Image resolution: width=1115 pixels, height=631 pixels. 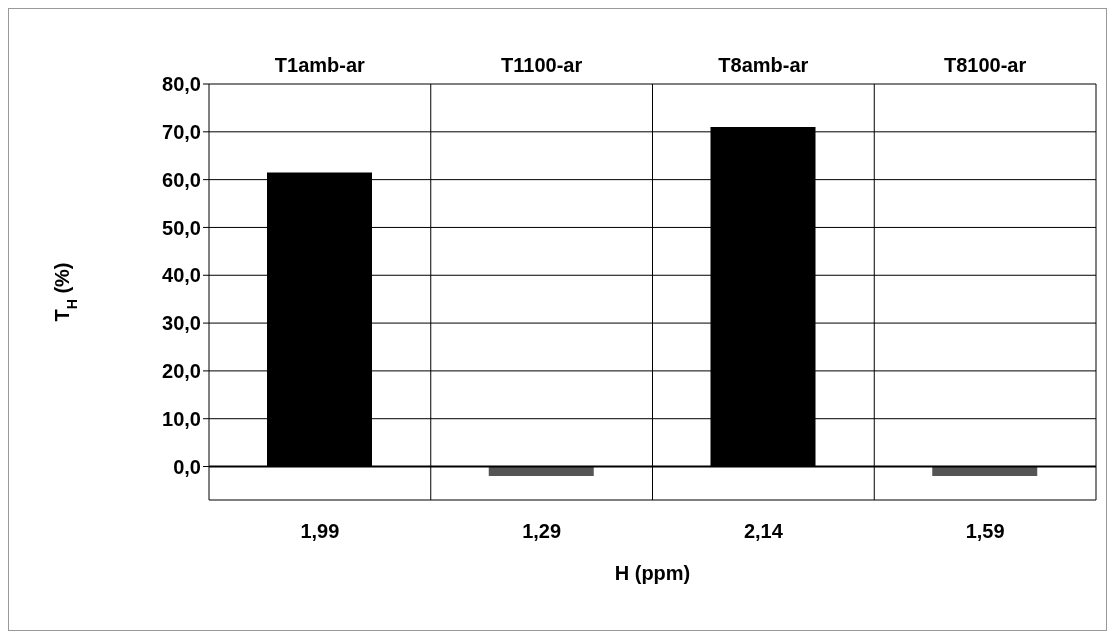 I want to click on y-tick-label: 60,0, so click(x=181, y=179).